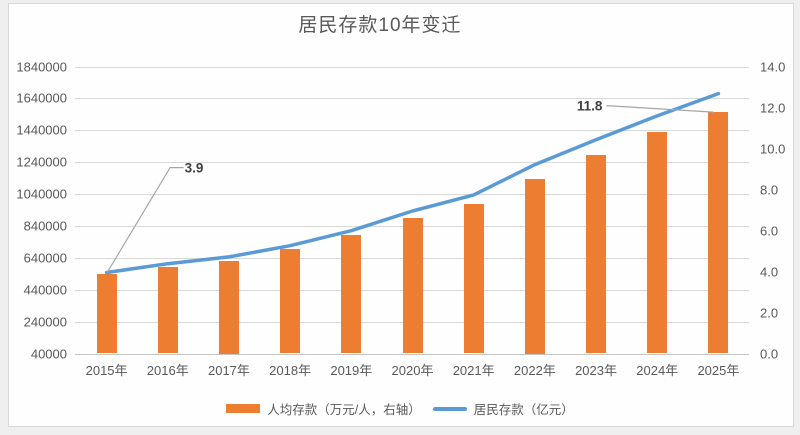  I want to click on bar-2024年, so click(657, 243).